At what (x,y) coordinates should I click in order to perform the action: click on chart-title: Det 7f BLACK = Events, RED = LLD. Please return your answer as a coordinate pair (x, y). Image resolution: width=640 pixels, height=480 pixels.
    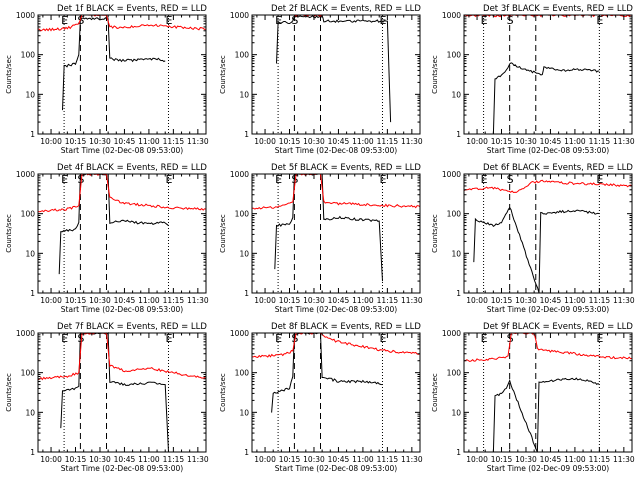
    Looking at the image, I should click on (132, 327).